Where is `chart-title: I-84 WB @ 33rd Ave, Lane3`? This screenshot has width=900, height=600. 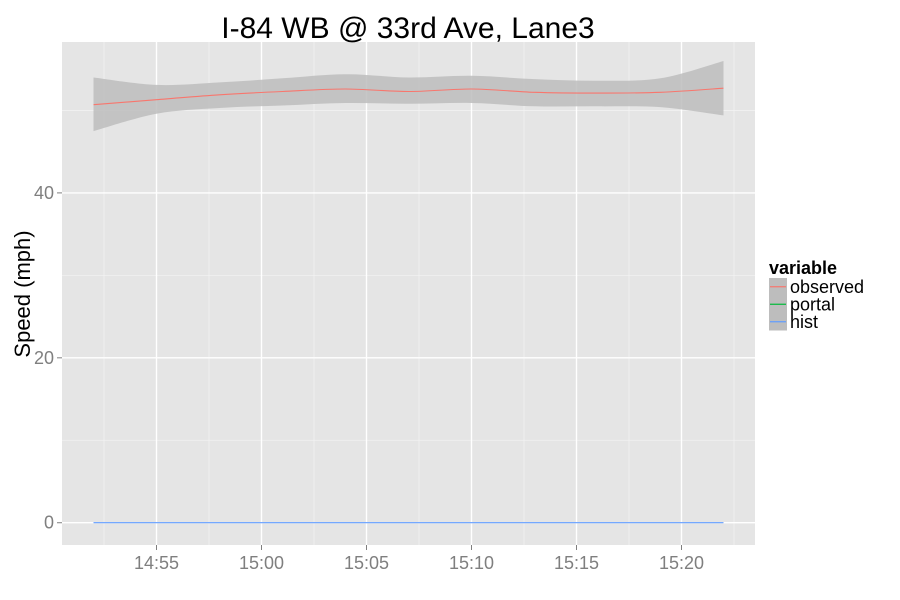
chart-title: I-84 WB @ 33rd Ave, Lane3 is located at coordinates (407, 28).